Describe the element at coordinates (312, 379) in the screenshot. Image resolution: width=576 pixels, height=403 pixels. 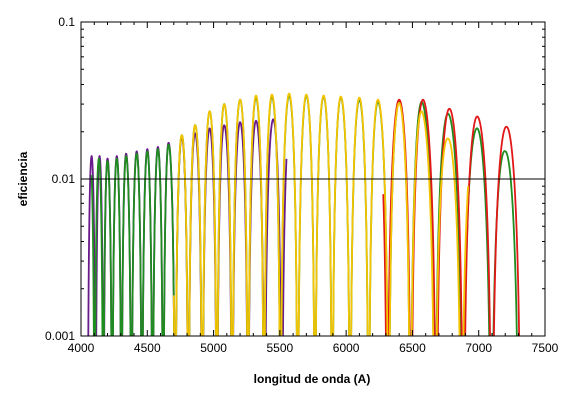
I see `x-axis-title: longitud de onda (A)` at that location.